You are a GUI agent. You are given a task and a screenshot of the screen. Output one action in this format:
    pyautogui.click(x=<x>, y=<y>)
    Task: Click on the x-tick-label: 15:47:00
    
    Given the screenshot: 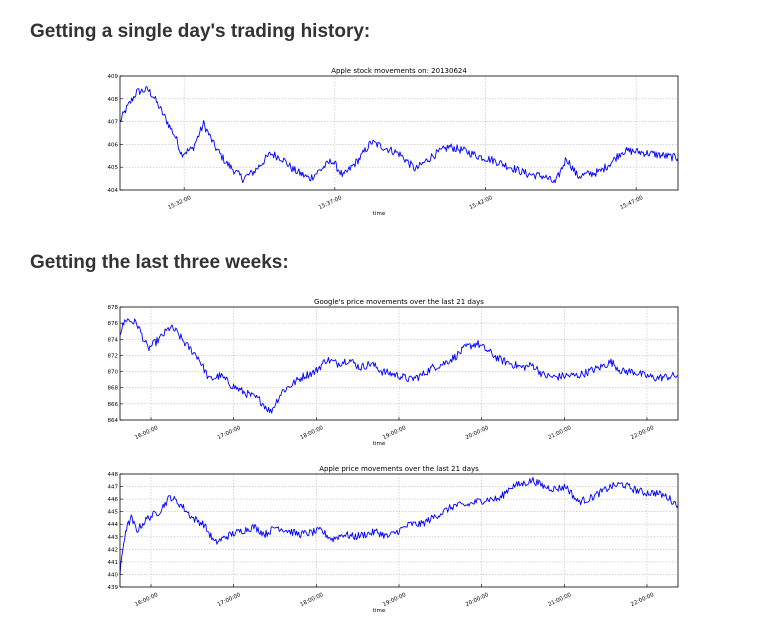 What is the action you would take?
    pyautogui.click(x=631, y=203)
    